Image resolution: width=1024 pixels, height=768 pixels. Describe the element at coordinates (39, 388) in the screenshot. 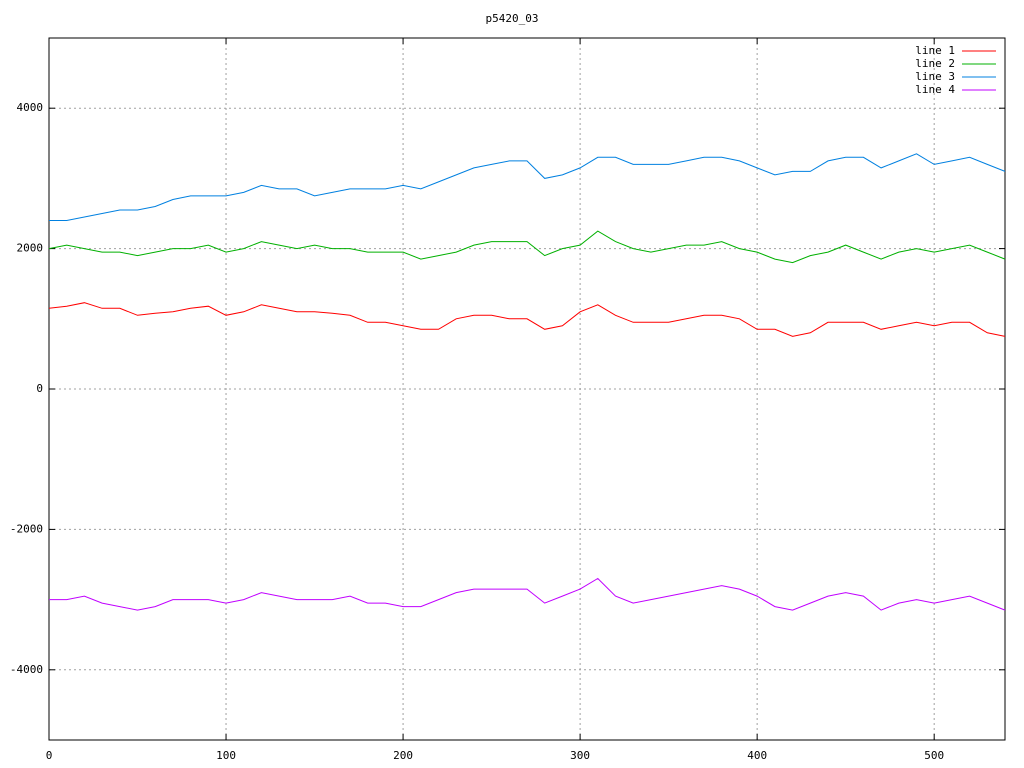

I see `y-tick-label: 0` at that location.